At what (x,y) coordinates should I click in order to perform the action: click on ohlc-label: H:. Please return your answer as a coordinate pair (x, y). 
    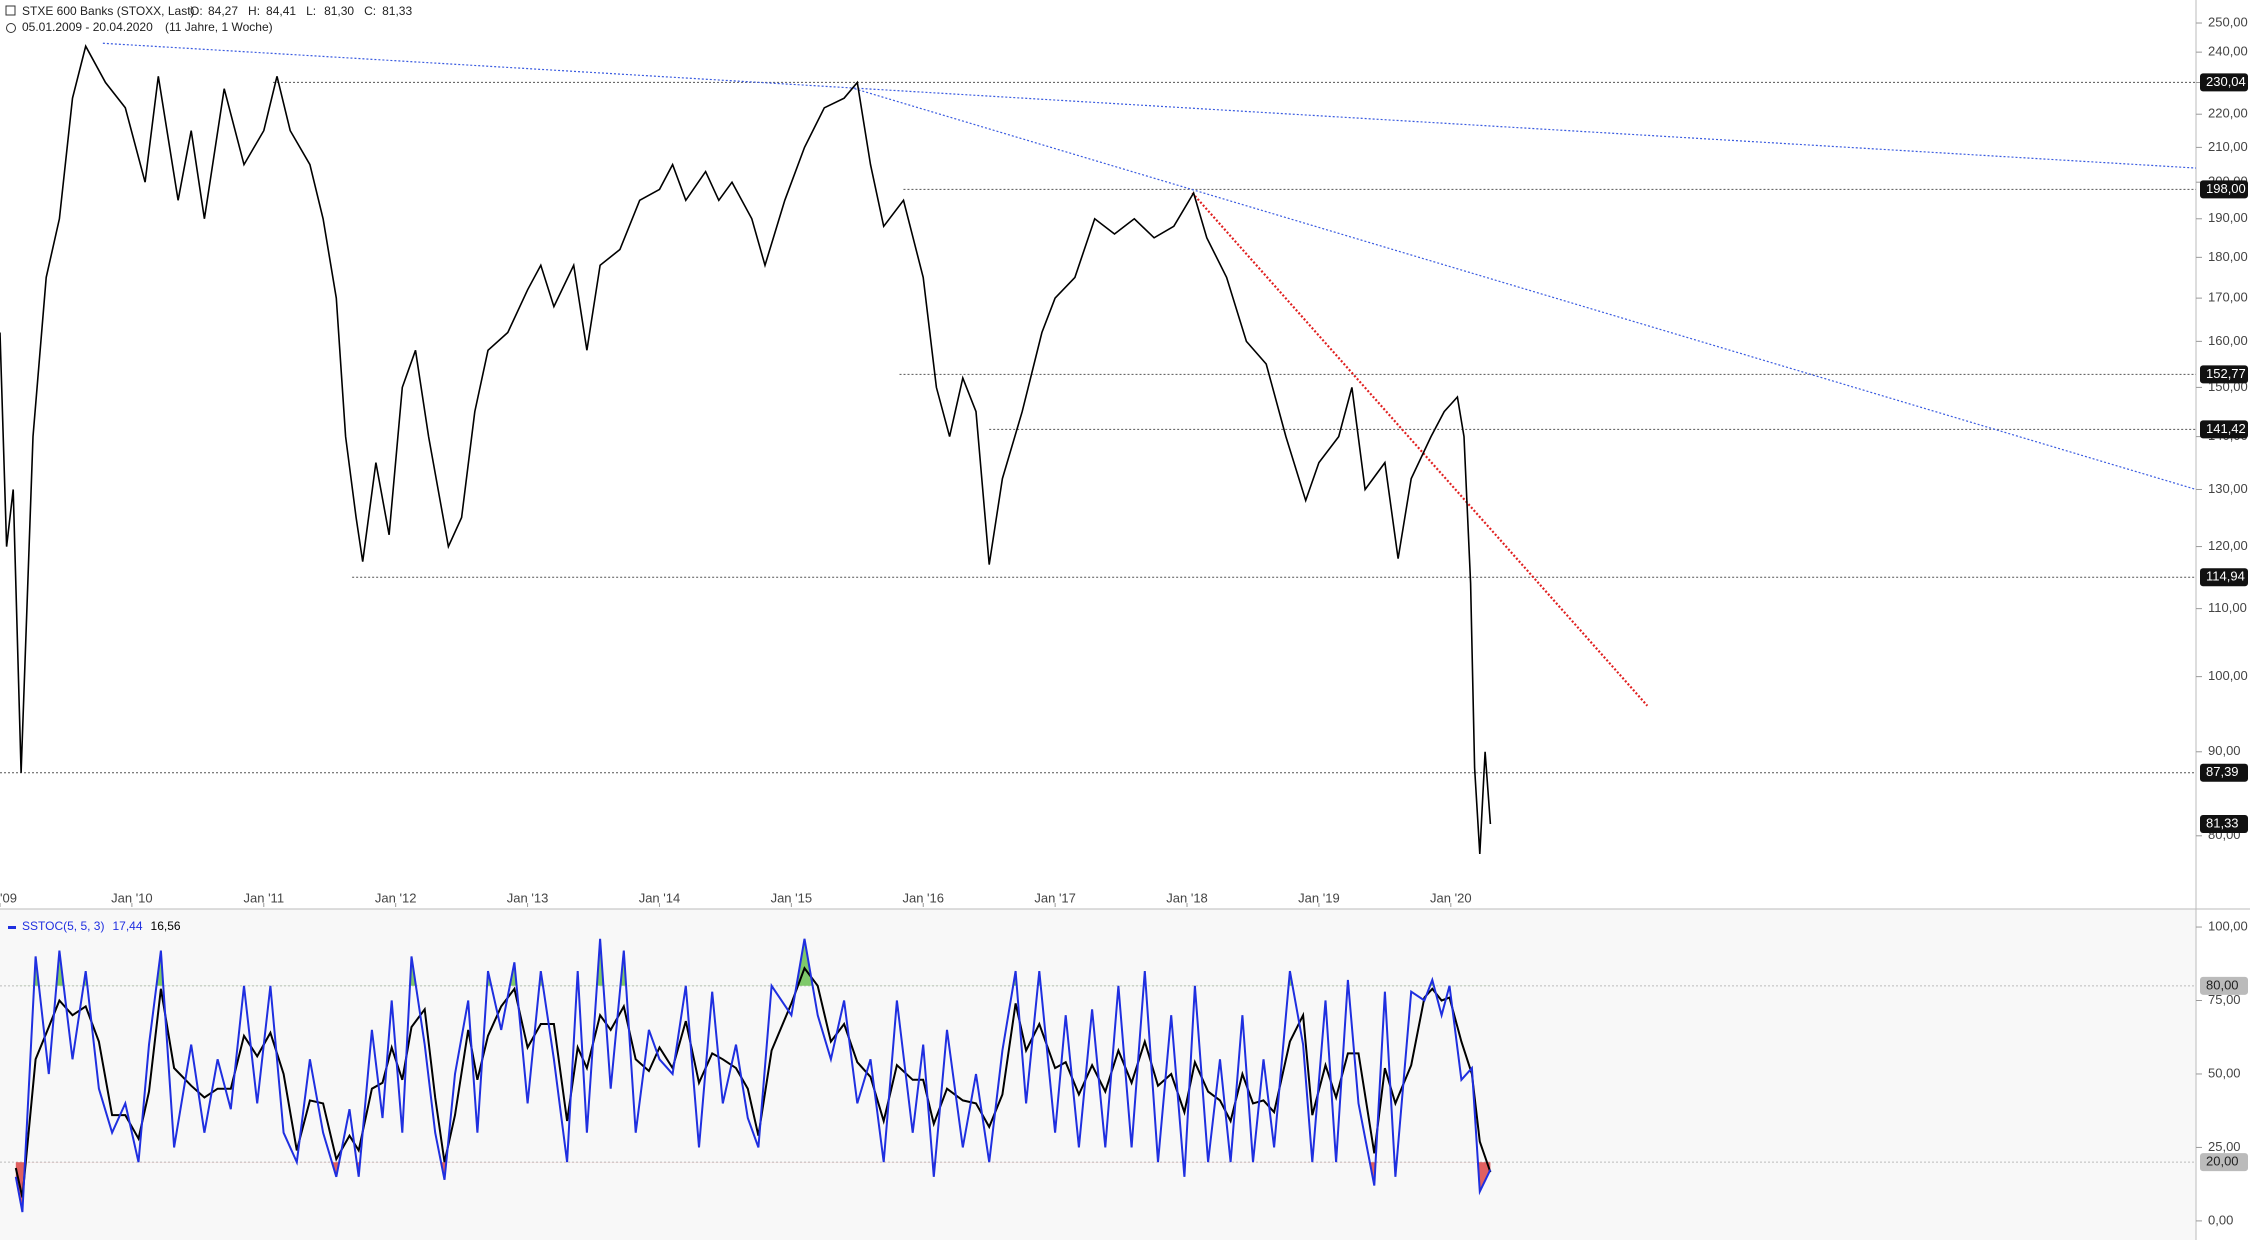
    Looking at the image, I should click on (254, 11).